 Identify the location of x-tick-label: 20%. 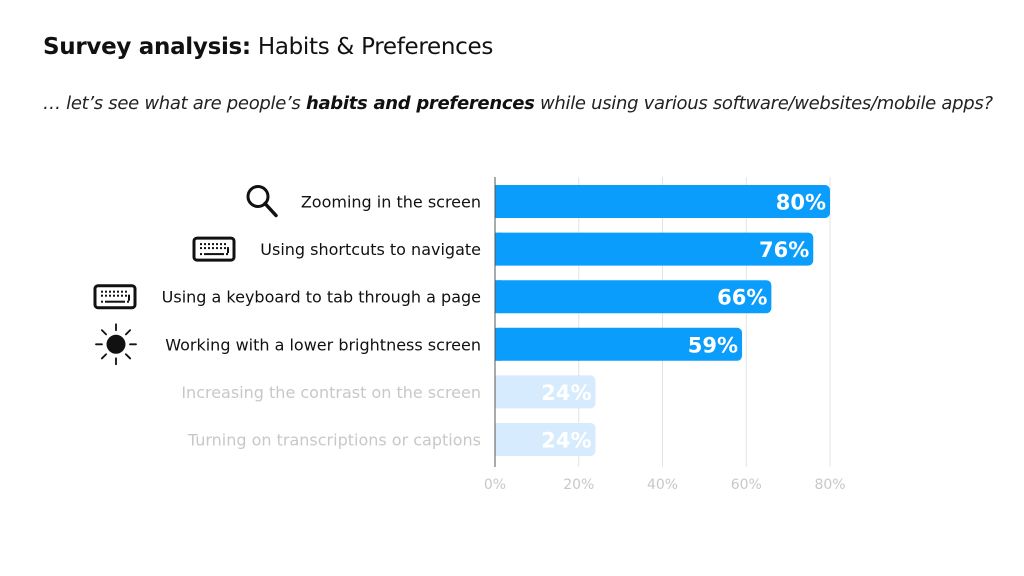
(578, 485).